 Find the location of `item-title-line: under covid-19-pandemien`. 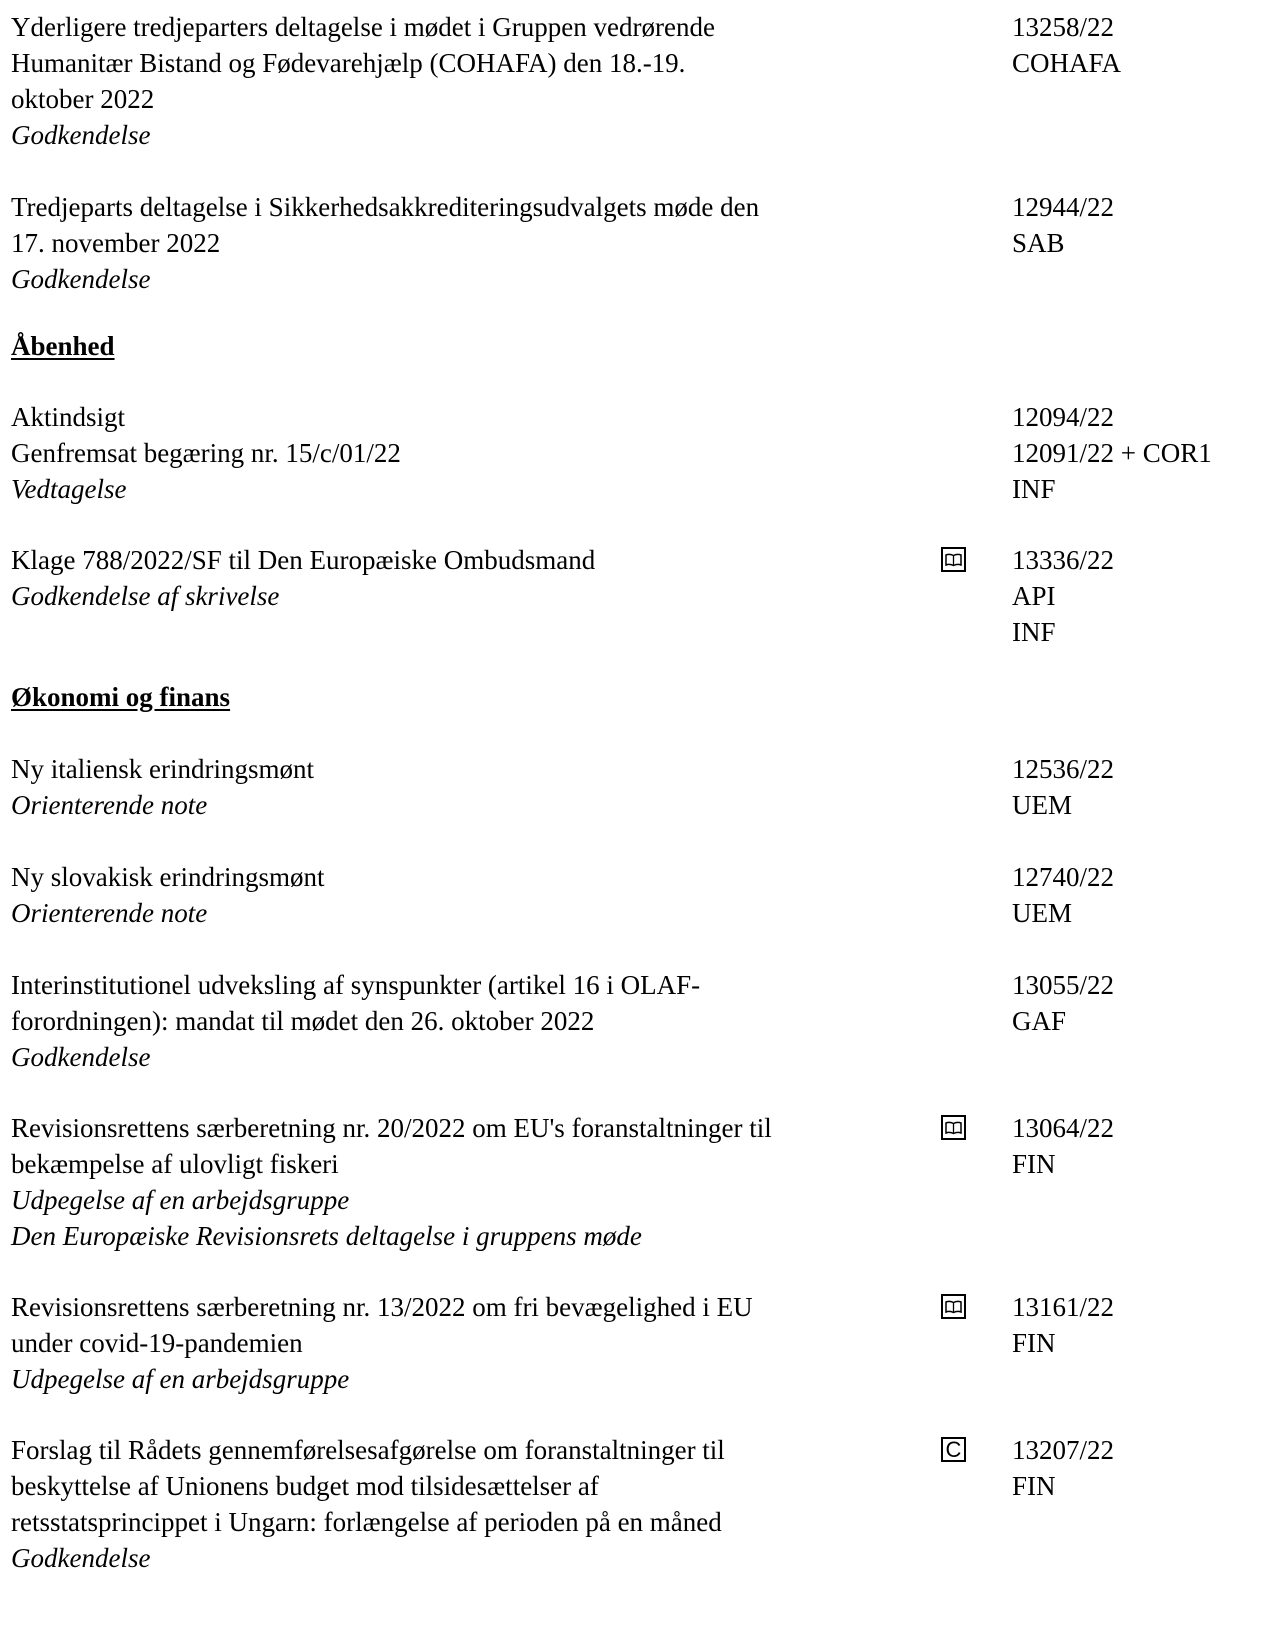

item-title-line: under covid-19-pandemien is located at coordinates (157, 1343).